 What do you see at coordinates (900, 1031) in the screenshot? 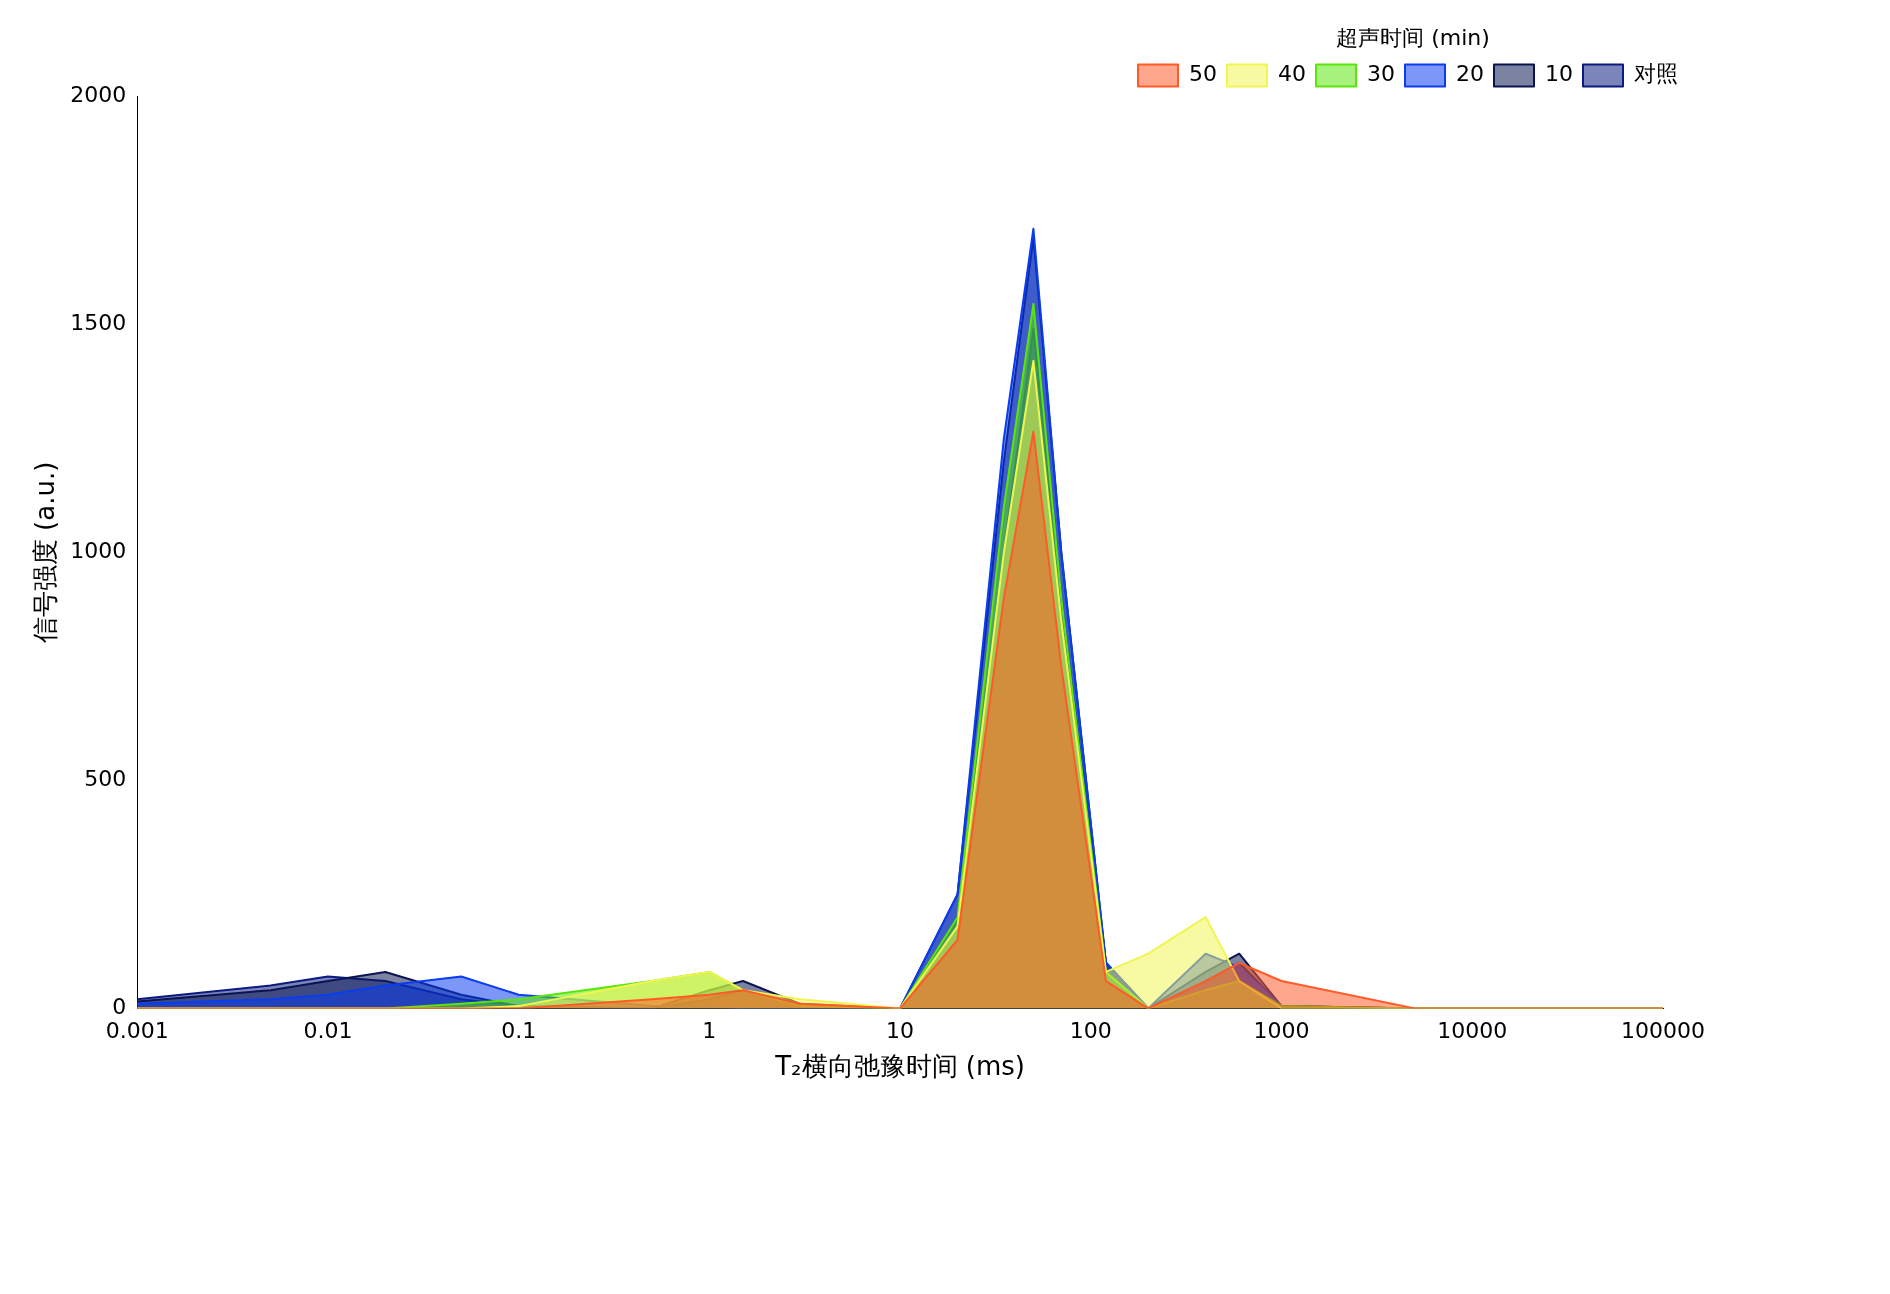
I see `x-tick-label: 10` at bounding box center [900, 1031].